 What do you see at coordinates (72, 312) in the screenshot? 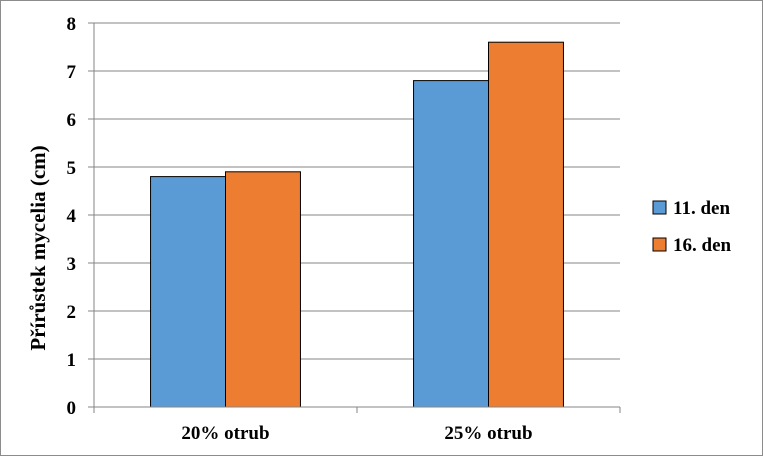
I see `y-tick-label: 2` at bounding box center [72, 312].